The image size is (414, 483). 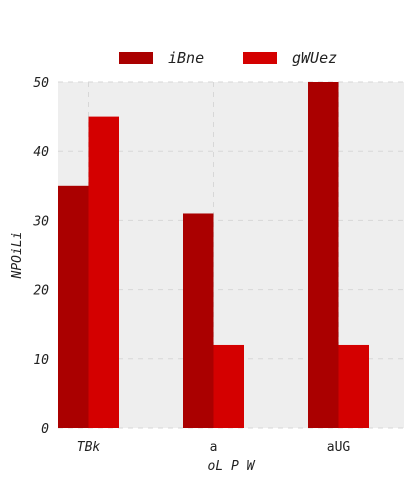 I want to click on x-tick-label: a, so click(x=214, y=447).